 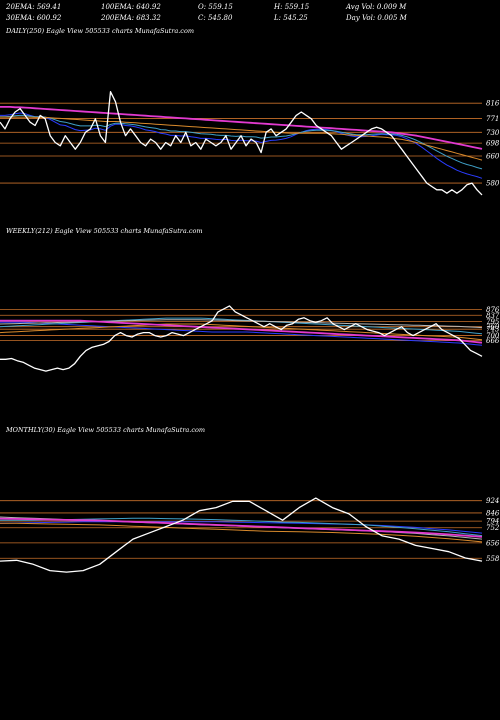 What do you see at coordinates (493, 341) in the screenshot?
I see `weekly-level-label: 666` at bounding box center [493, 341].